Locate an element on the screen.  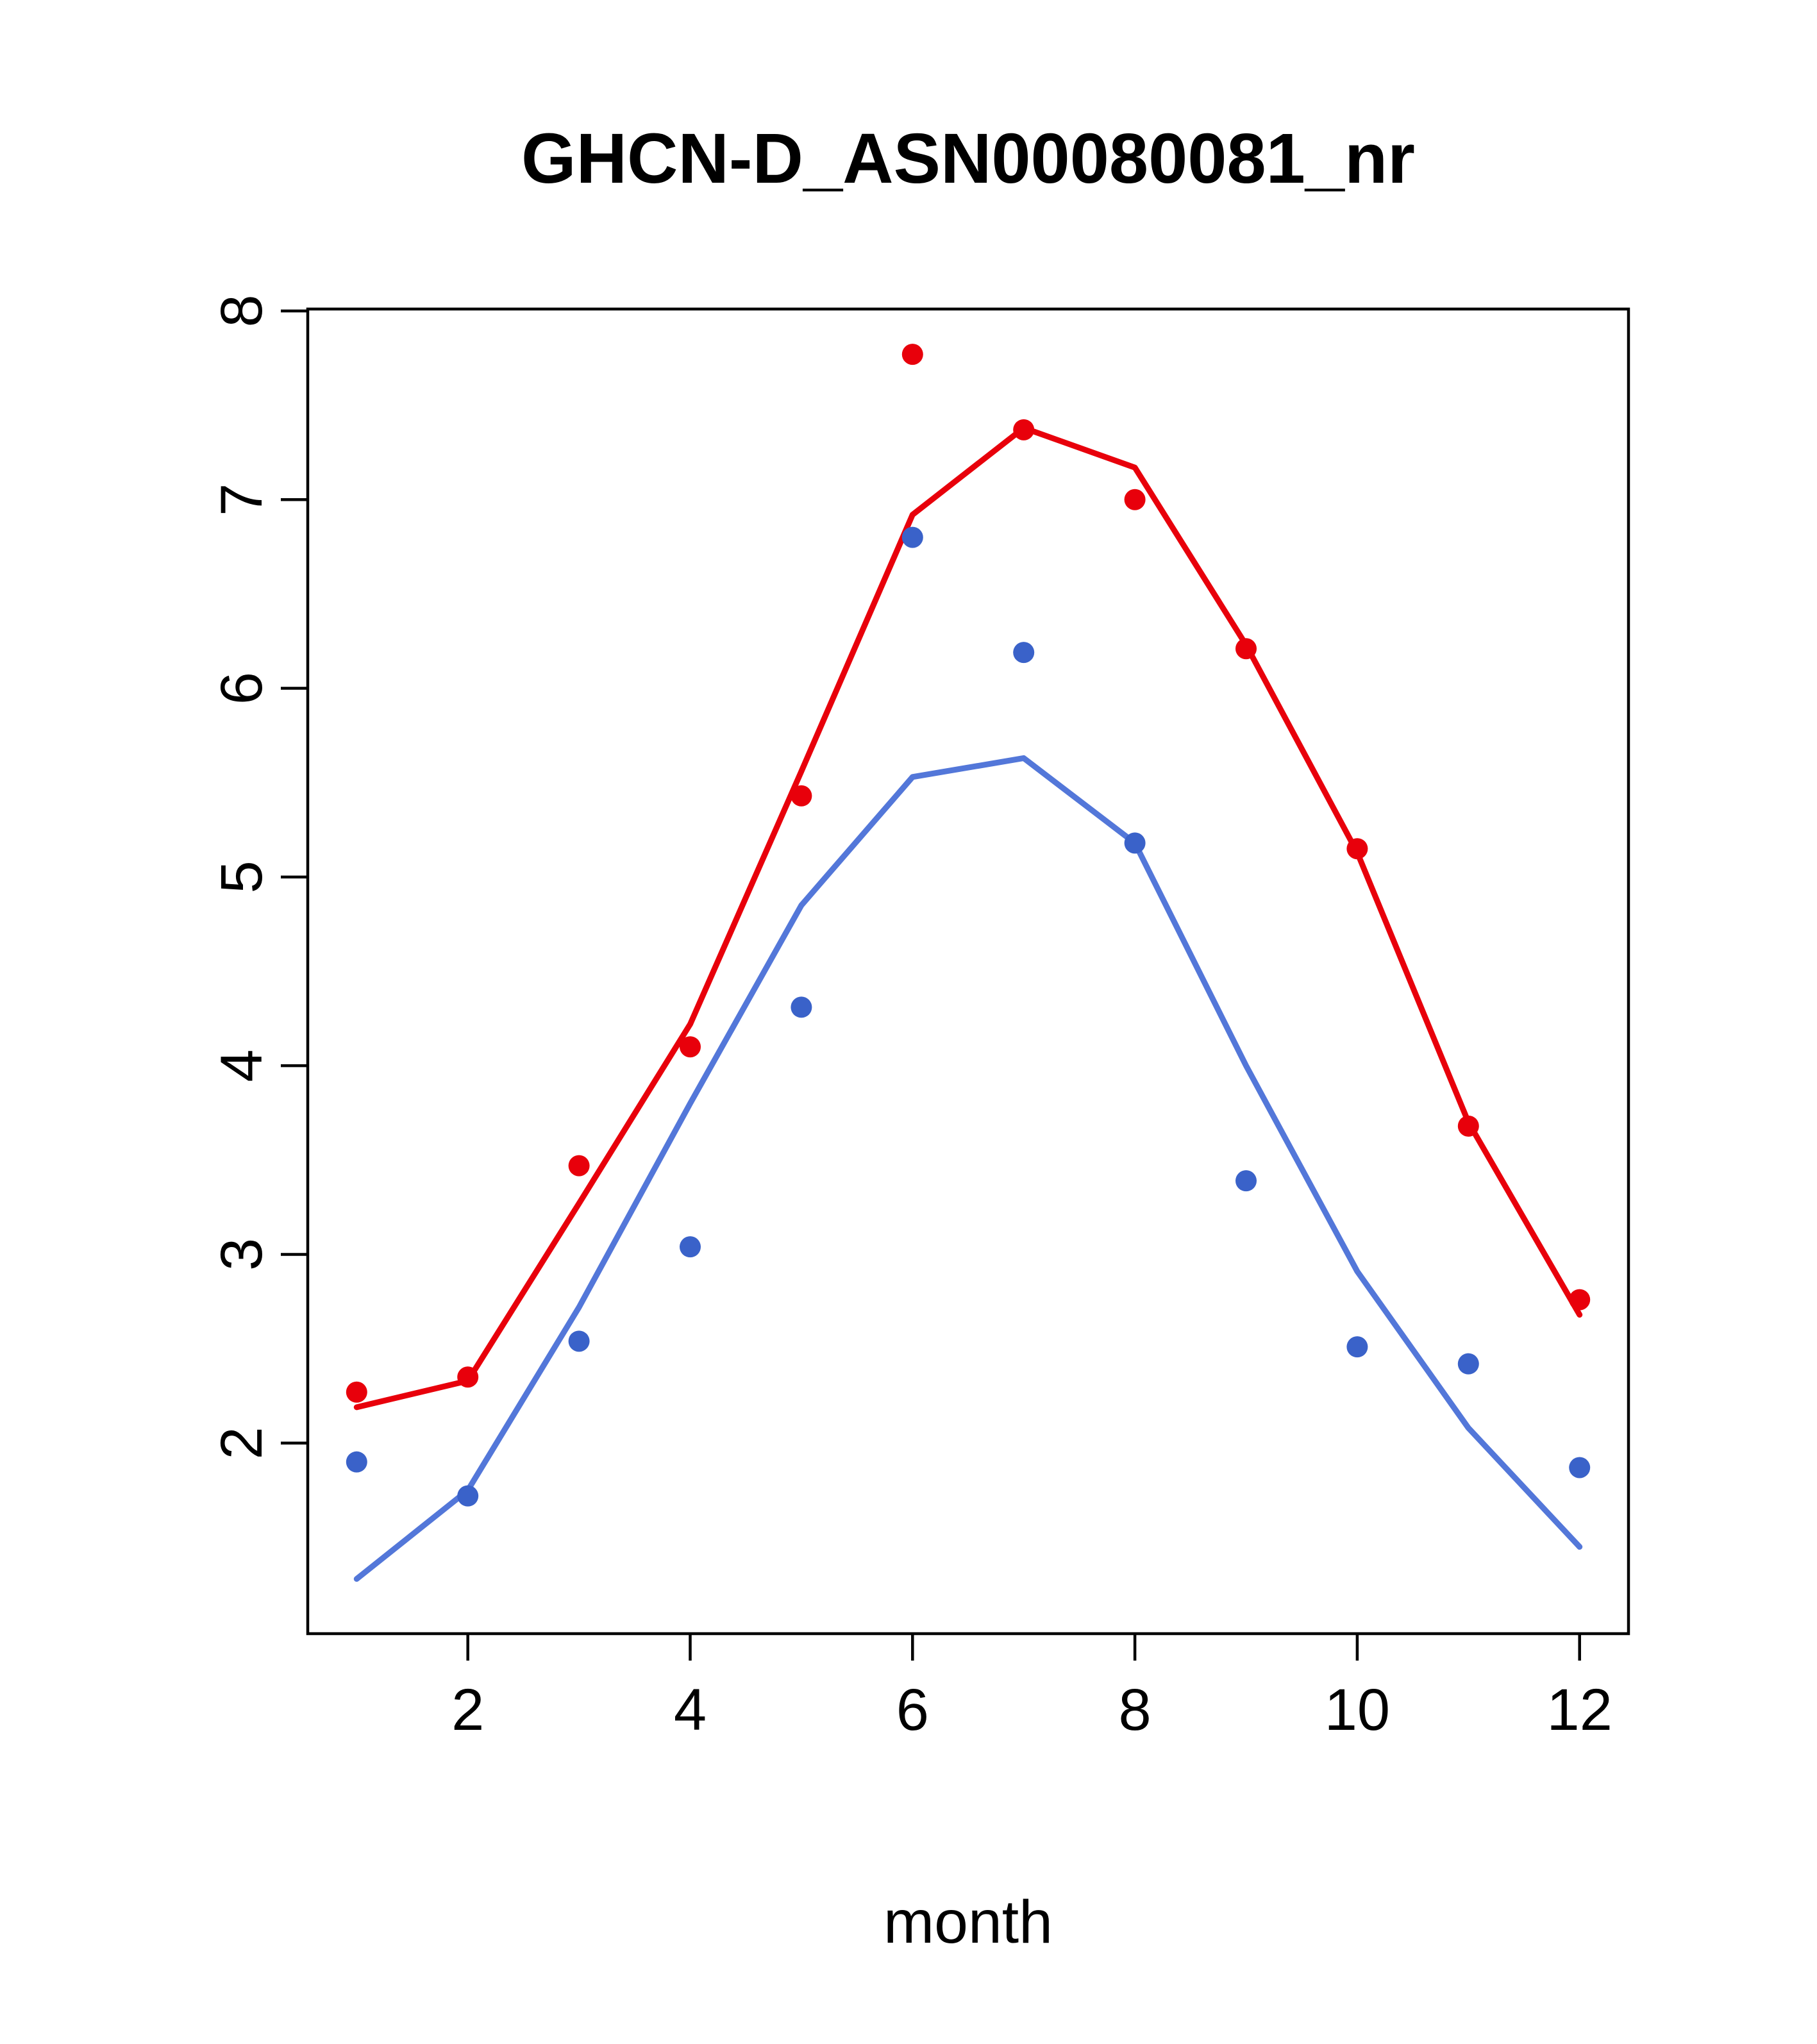
x-tick-label: 2 is located at coordinates (467, 1710).